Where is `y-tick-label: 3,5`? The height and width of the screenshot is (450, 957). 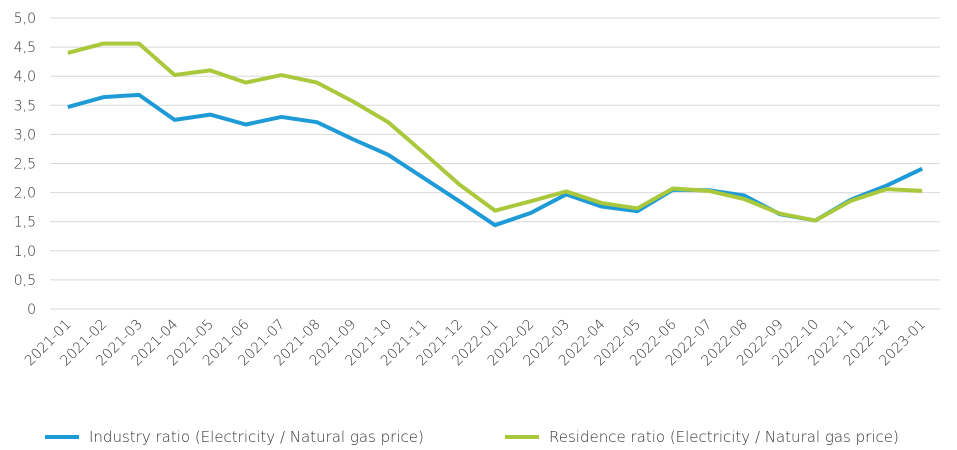 y-tick-label: 3,5 is located at coordinates (25, 106).